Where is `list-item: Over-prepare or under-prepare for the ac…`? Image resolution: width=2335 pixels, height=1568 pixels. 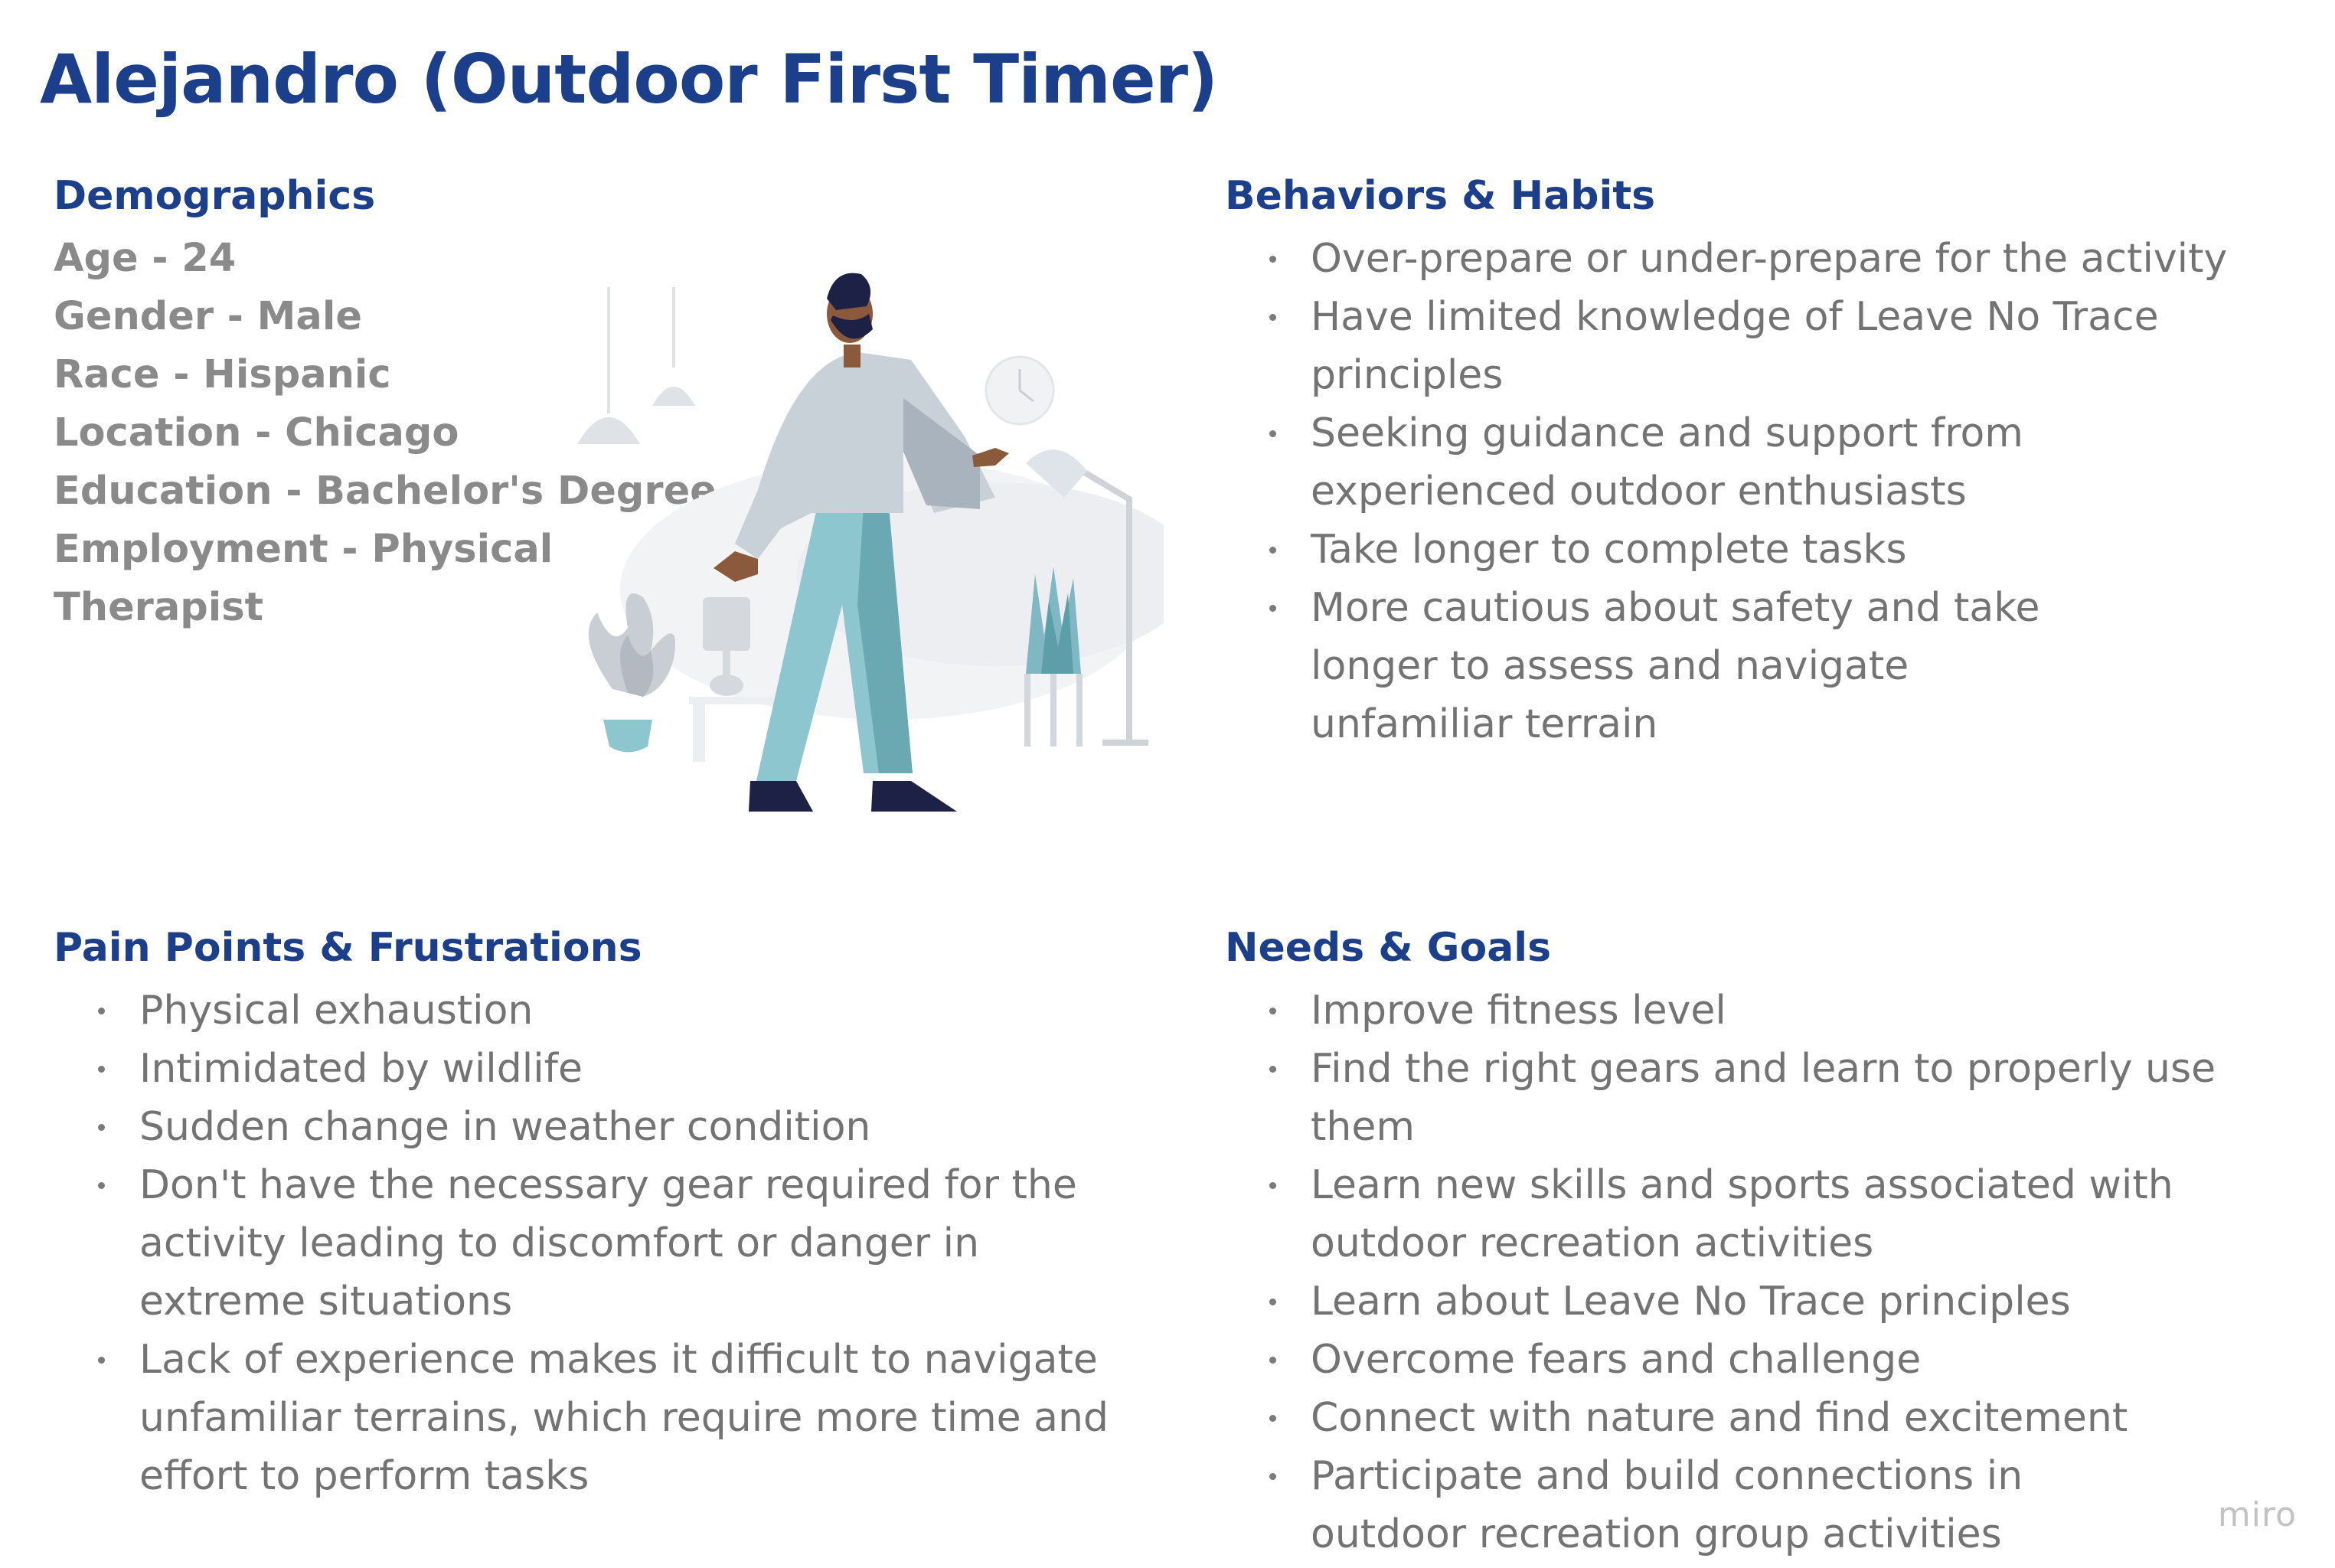 list-item: Over-prepare or under-prepare for the ac… is located at coordinates (1776, 259).